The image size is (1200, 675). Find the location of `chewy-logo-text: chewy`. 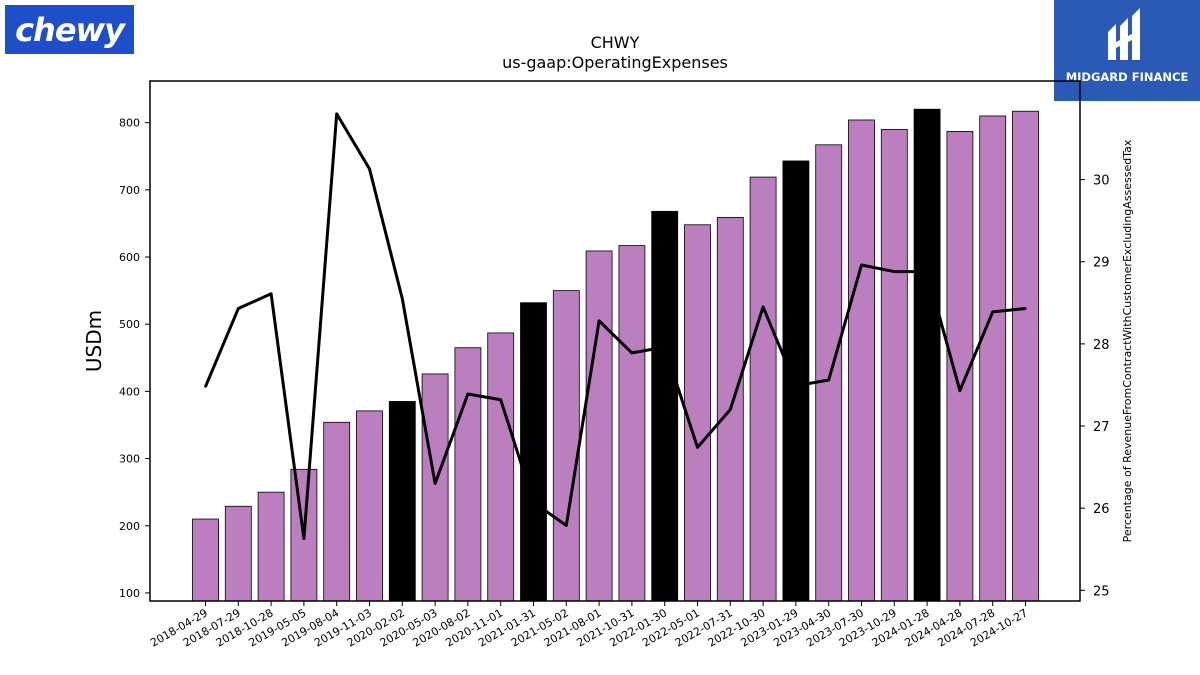

chewy-logo-text: chewy is located at coordinates (70, 29).